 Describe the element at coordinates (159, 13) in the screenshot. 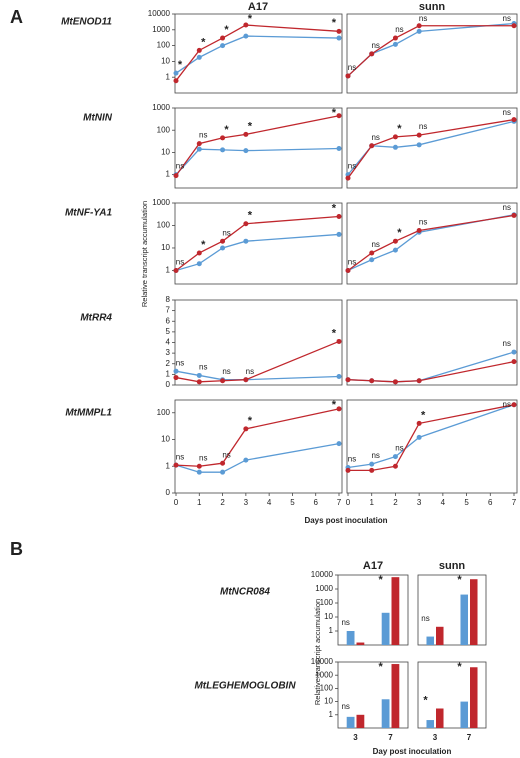

I see `y-tick-label: 10000` at that location.